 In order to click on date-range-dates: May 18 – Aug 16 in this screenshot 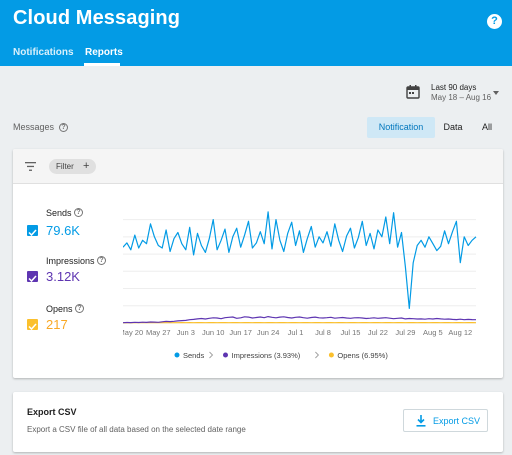, I will do `click(461, 97)`.